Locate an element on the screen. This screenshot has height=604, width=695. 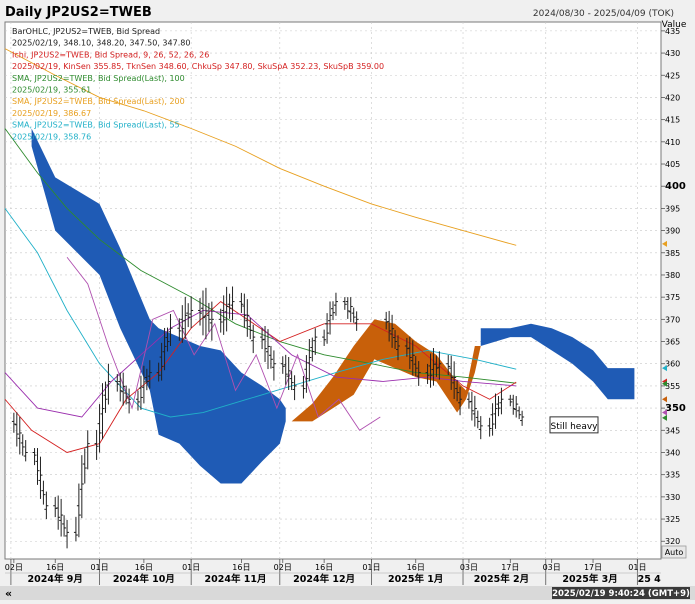
x-month-label: 2024年 10月 is located at coordinates (144, 579).